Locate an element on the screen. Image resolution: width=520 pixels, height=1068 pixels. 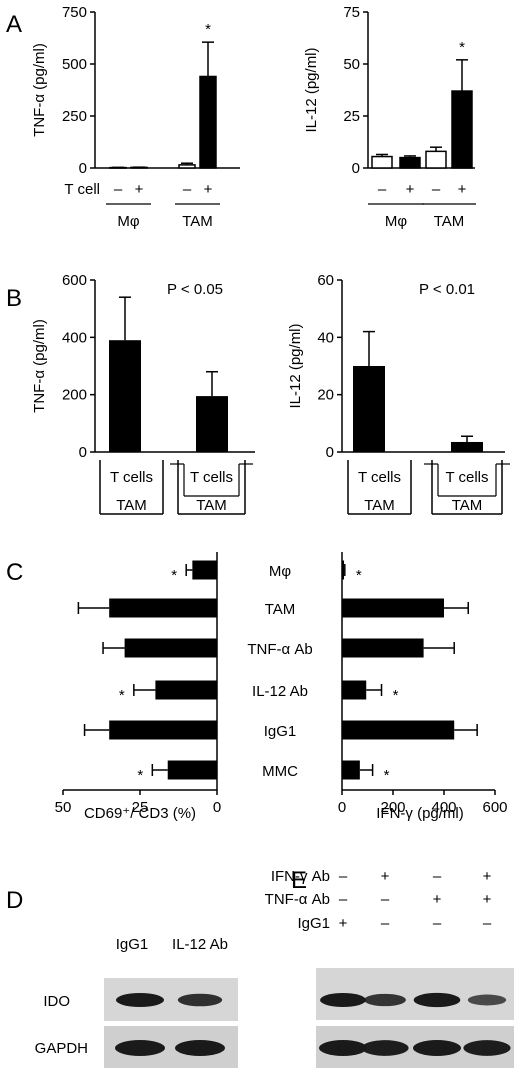
y-tick-label: 25 is located at coordinates (351, 116).